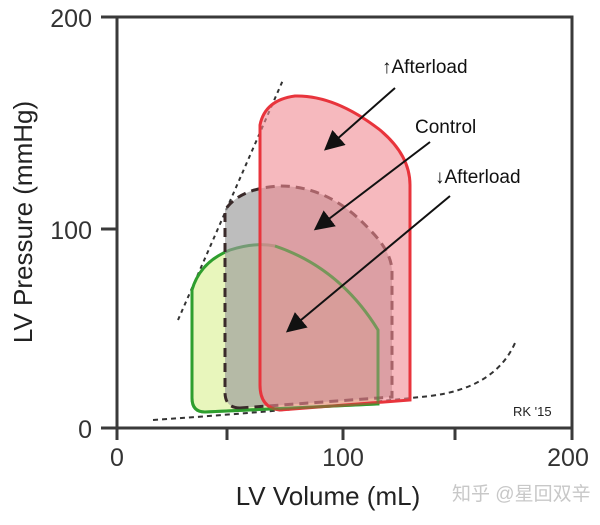  Describe the element at coordinates (343, 458) in the screenshot. I see `x-tick-label: 100` at that location.